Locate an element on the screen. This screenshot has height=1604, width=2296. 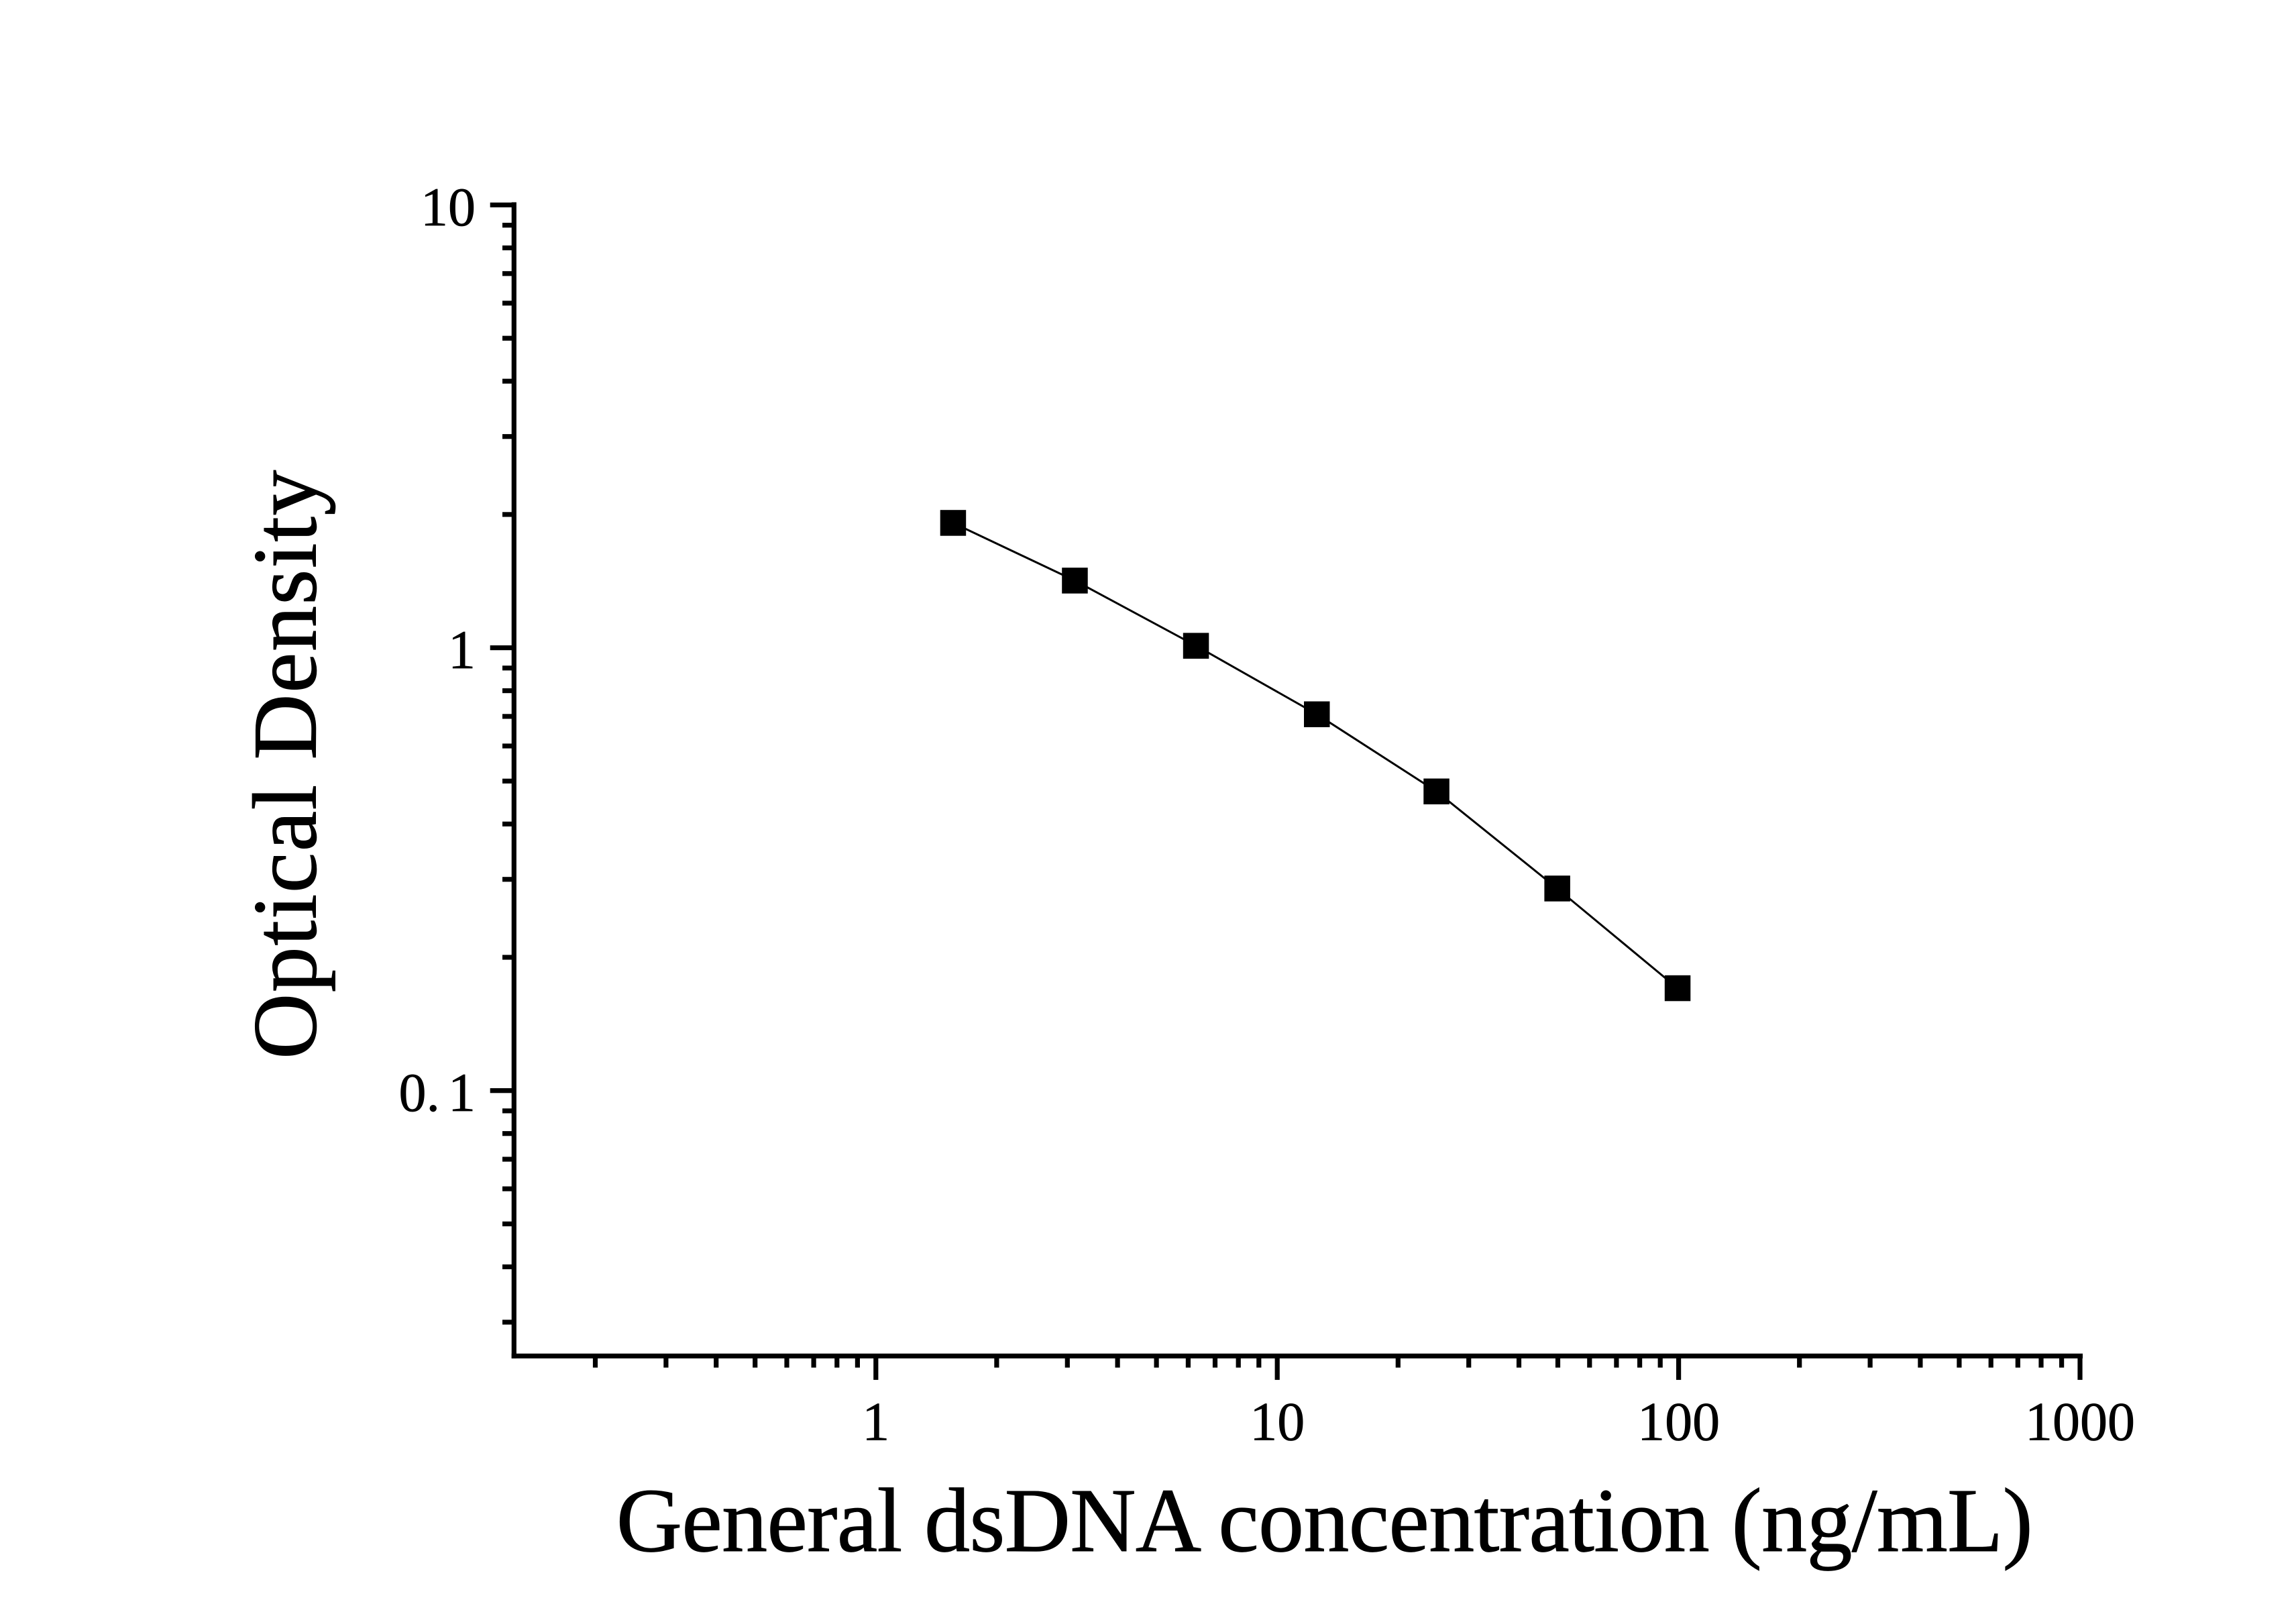
svg-text:General dsDNA concentration (n: General dsDNA concentration (ng/mL) is located at coordinates (1324, 1521).